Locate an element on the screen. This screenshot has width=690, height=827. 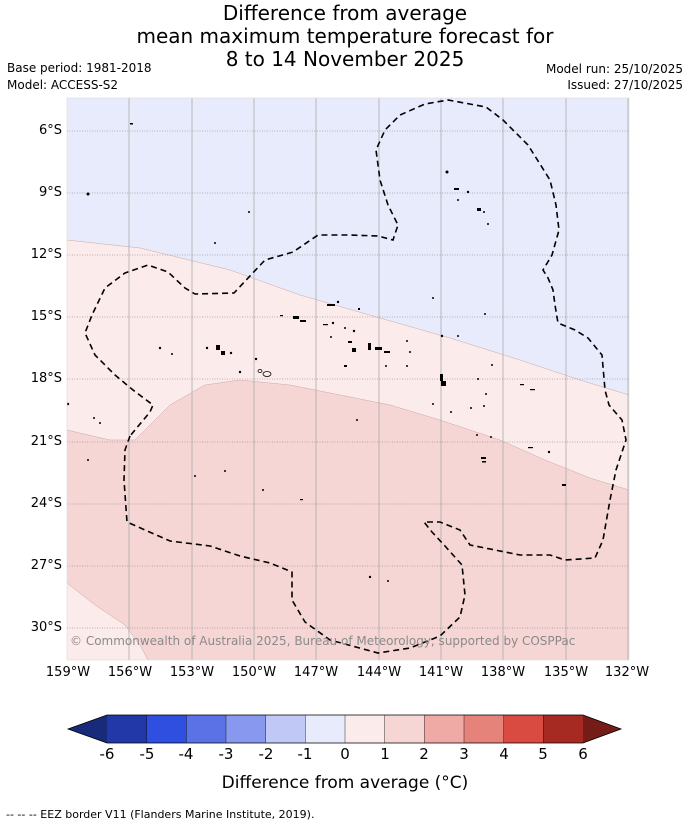
title-line-1: Difference from average is located at coordinates (345, 13).